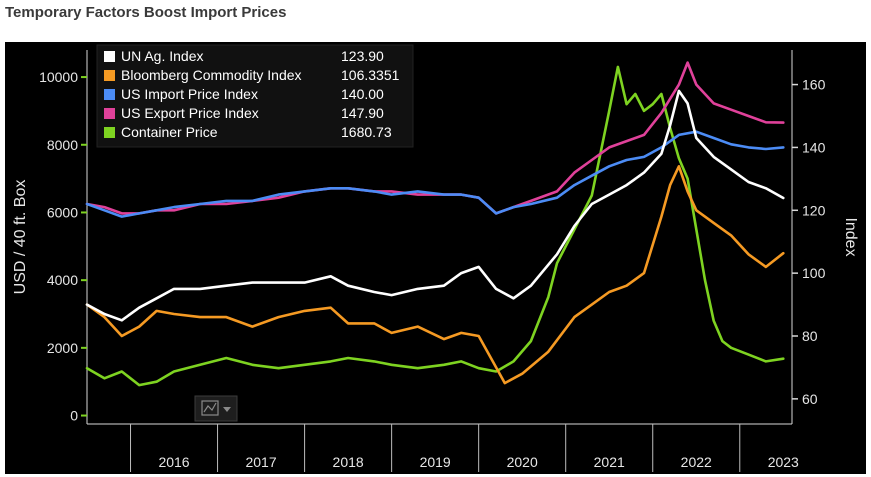 The image size is (871, 477). I want to click on left-tick-label: 8000, so click(62, 145).